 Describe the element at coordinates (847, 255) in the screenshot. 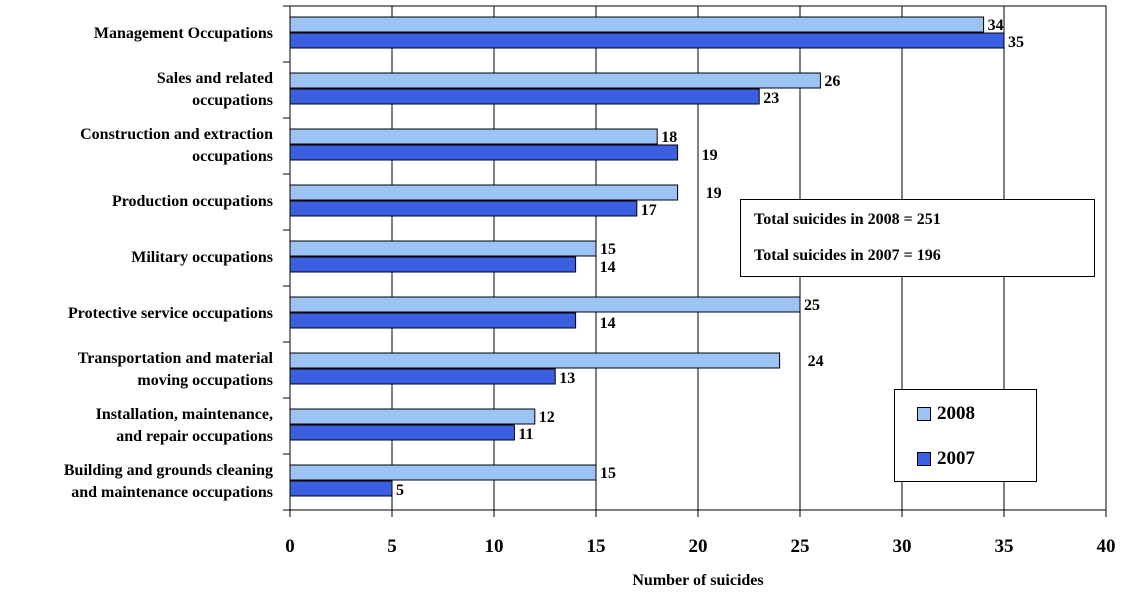

I see `total-2007-annotation: Total suicides in 2007 = 196` at that location.